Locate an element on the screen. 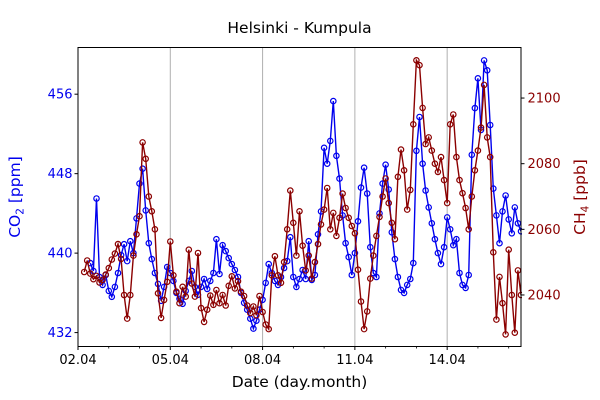 This screenshot has height=400, width=600. y-right-tick-label: 2040 is located at coordinates (544, 295).